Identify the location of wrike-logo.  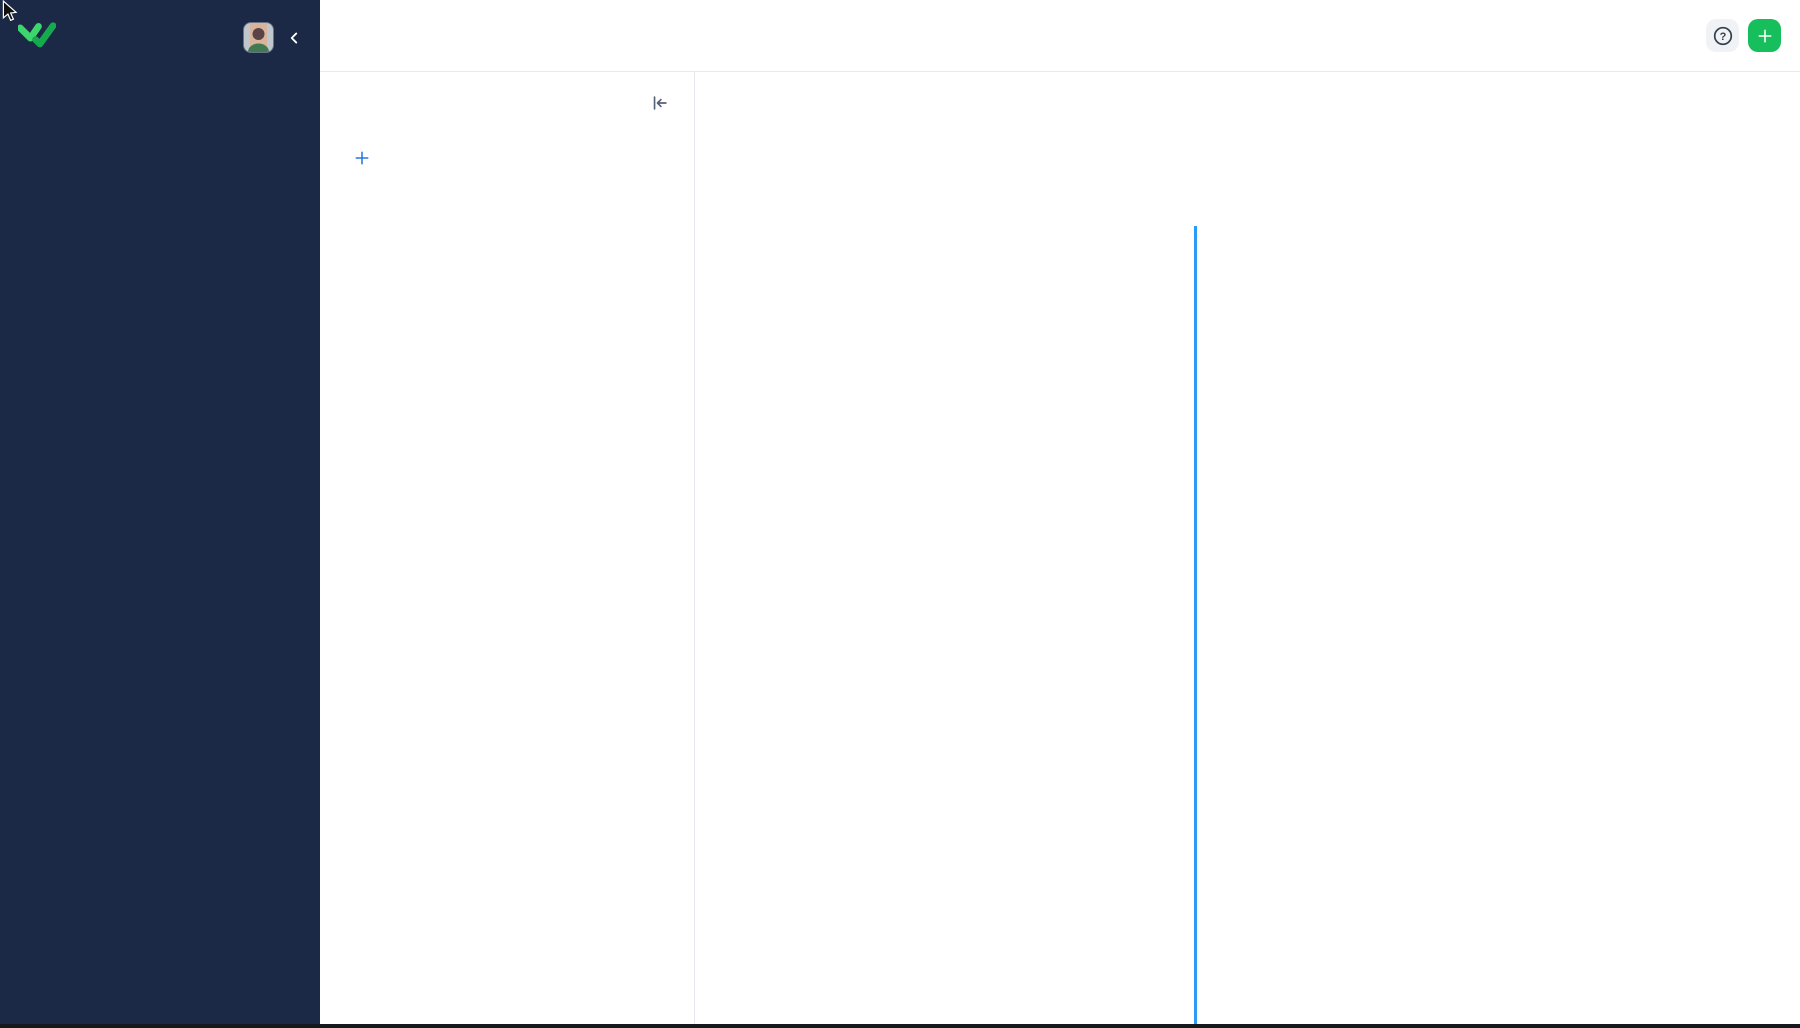
(40, 33).